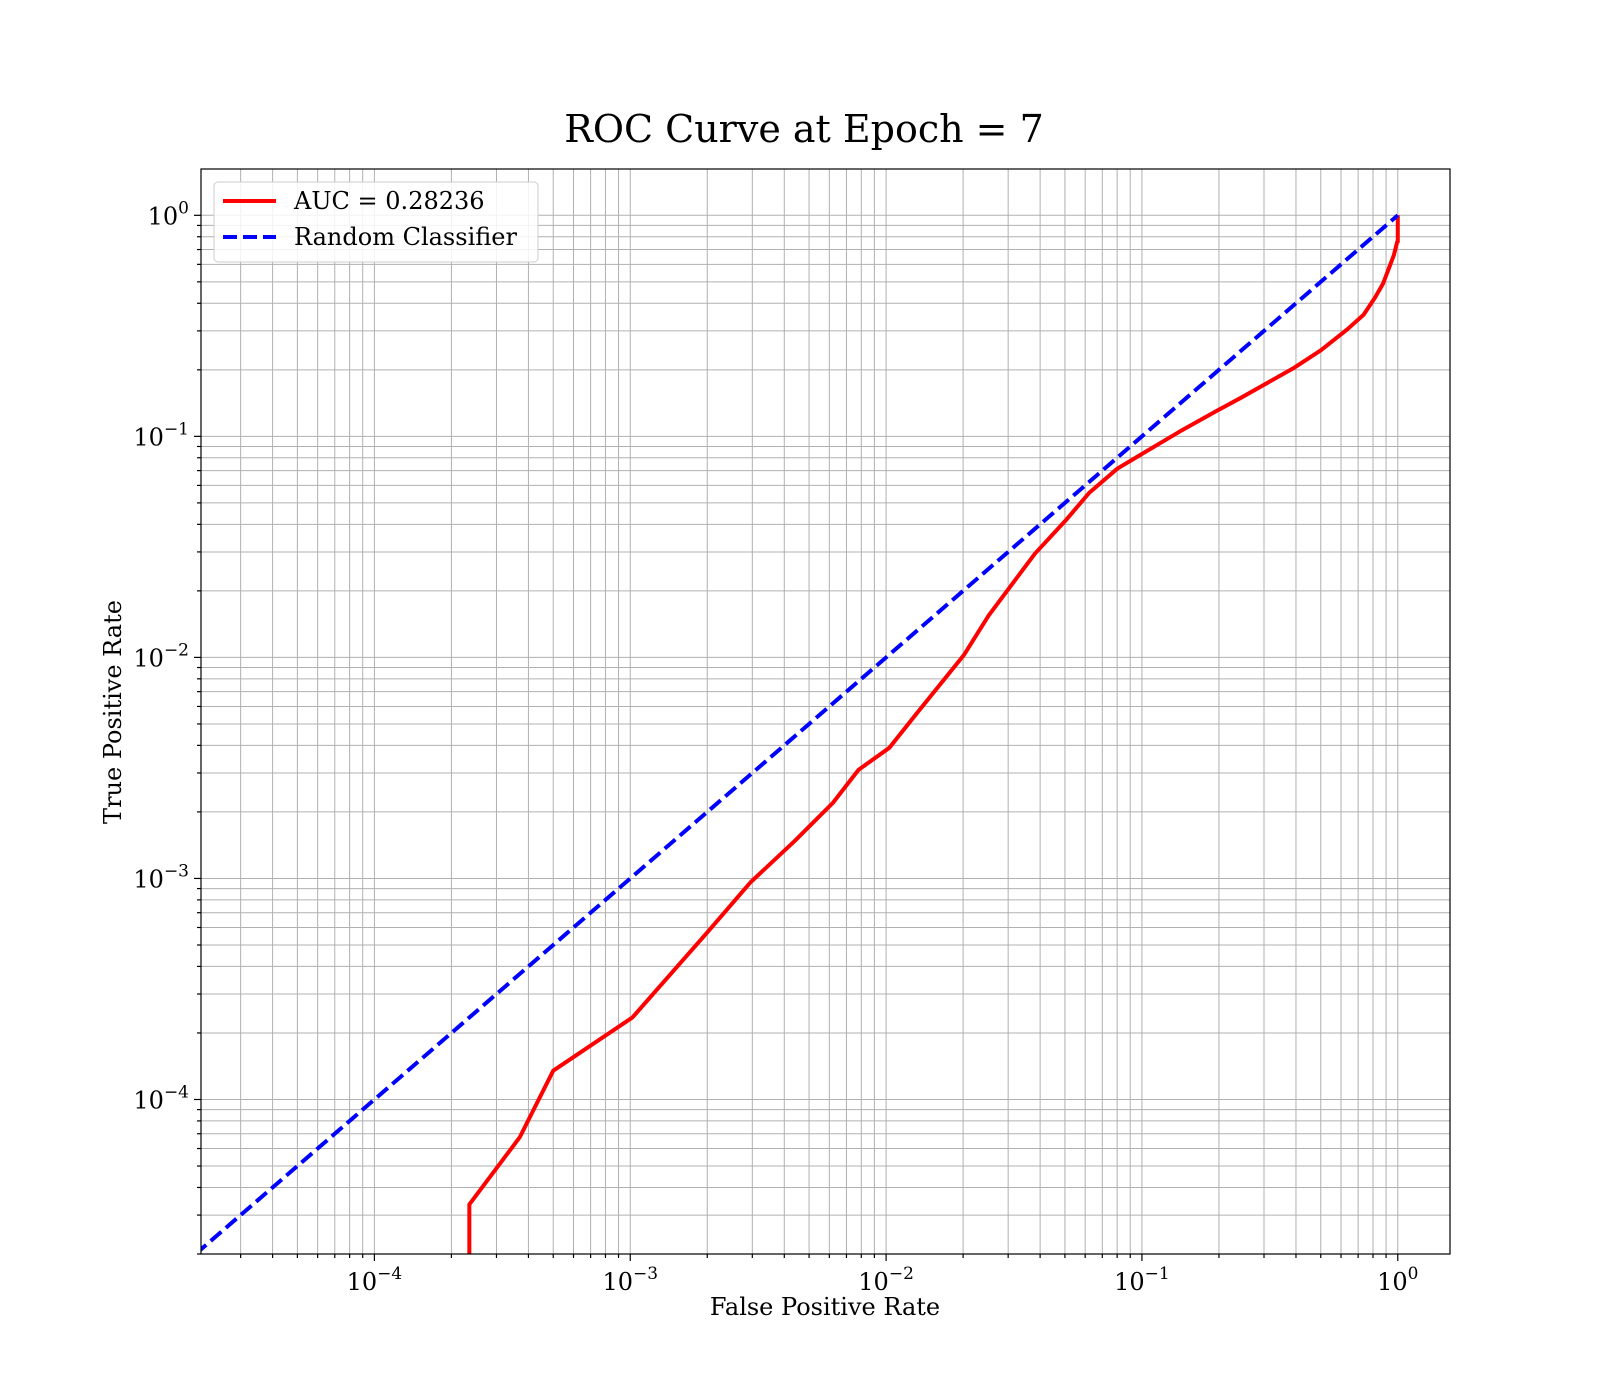 This screenshot has height=1400, width=1600. I want to click on x-tick-label: 10⁻³, so click(630, 1280).